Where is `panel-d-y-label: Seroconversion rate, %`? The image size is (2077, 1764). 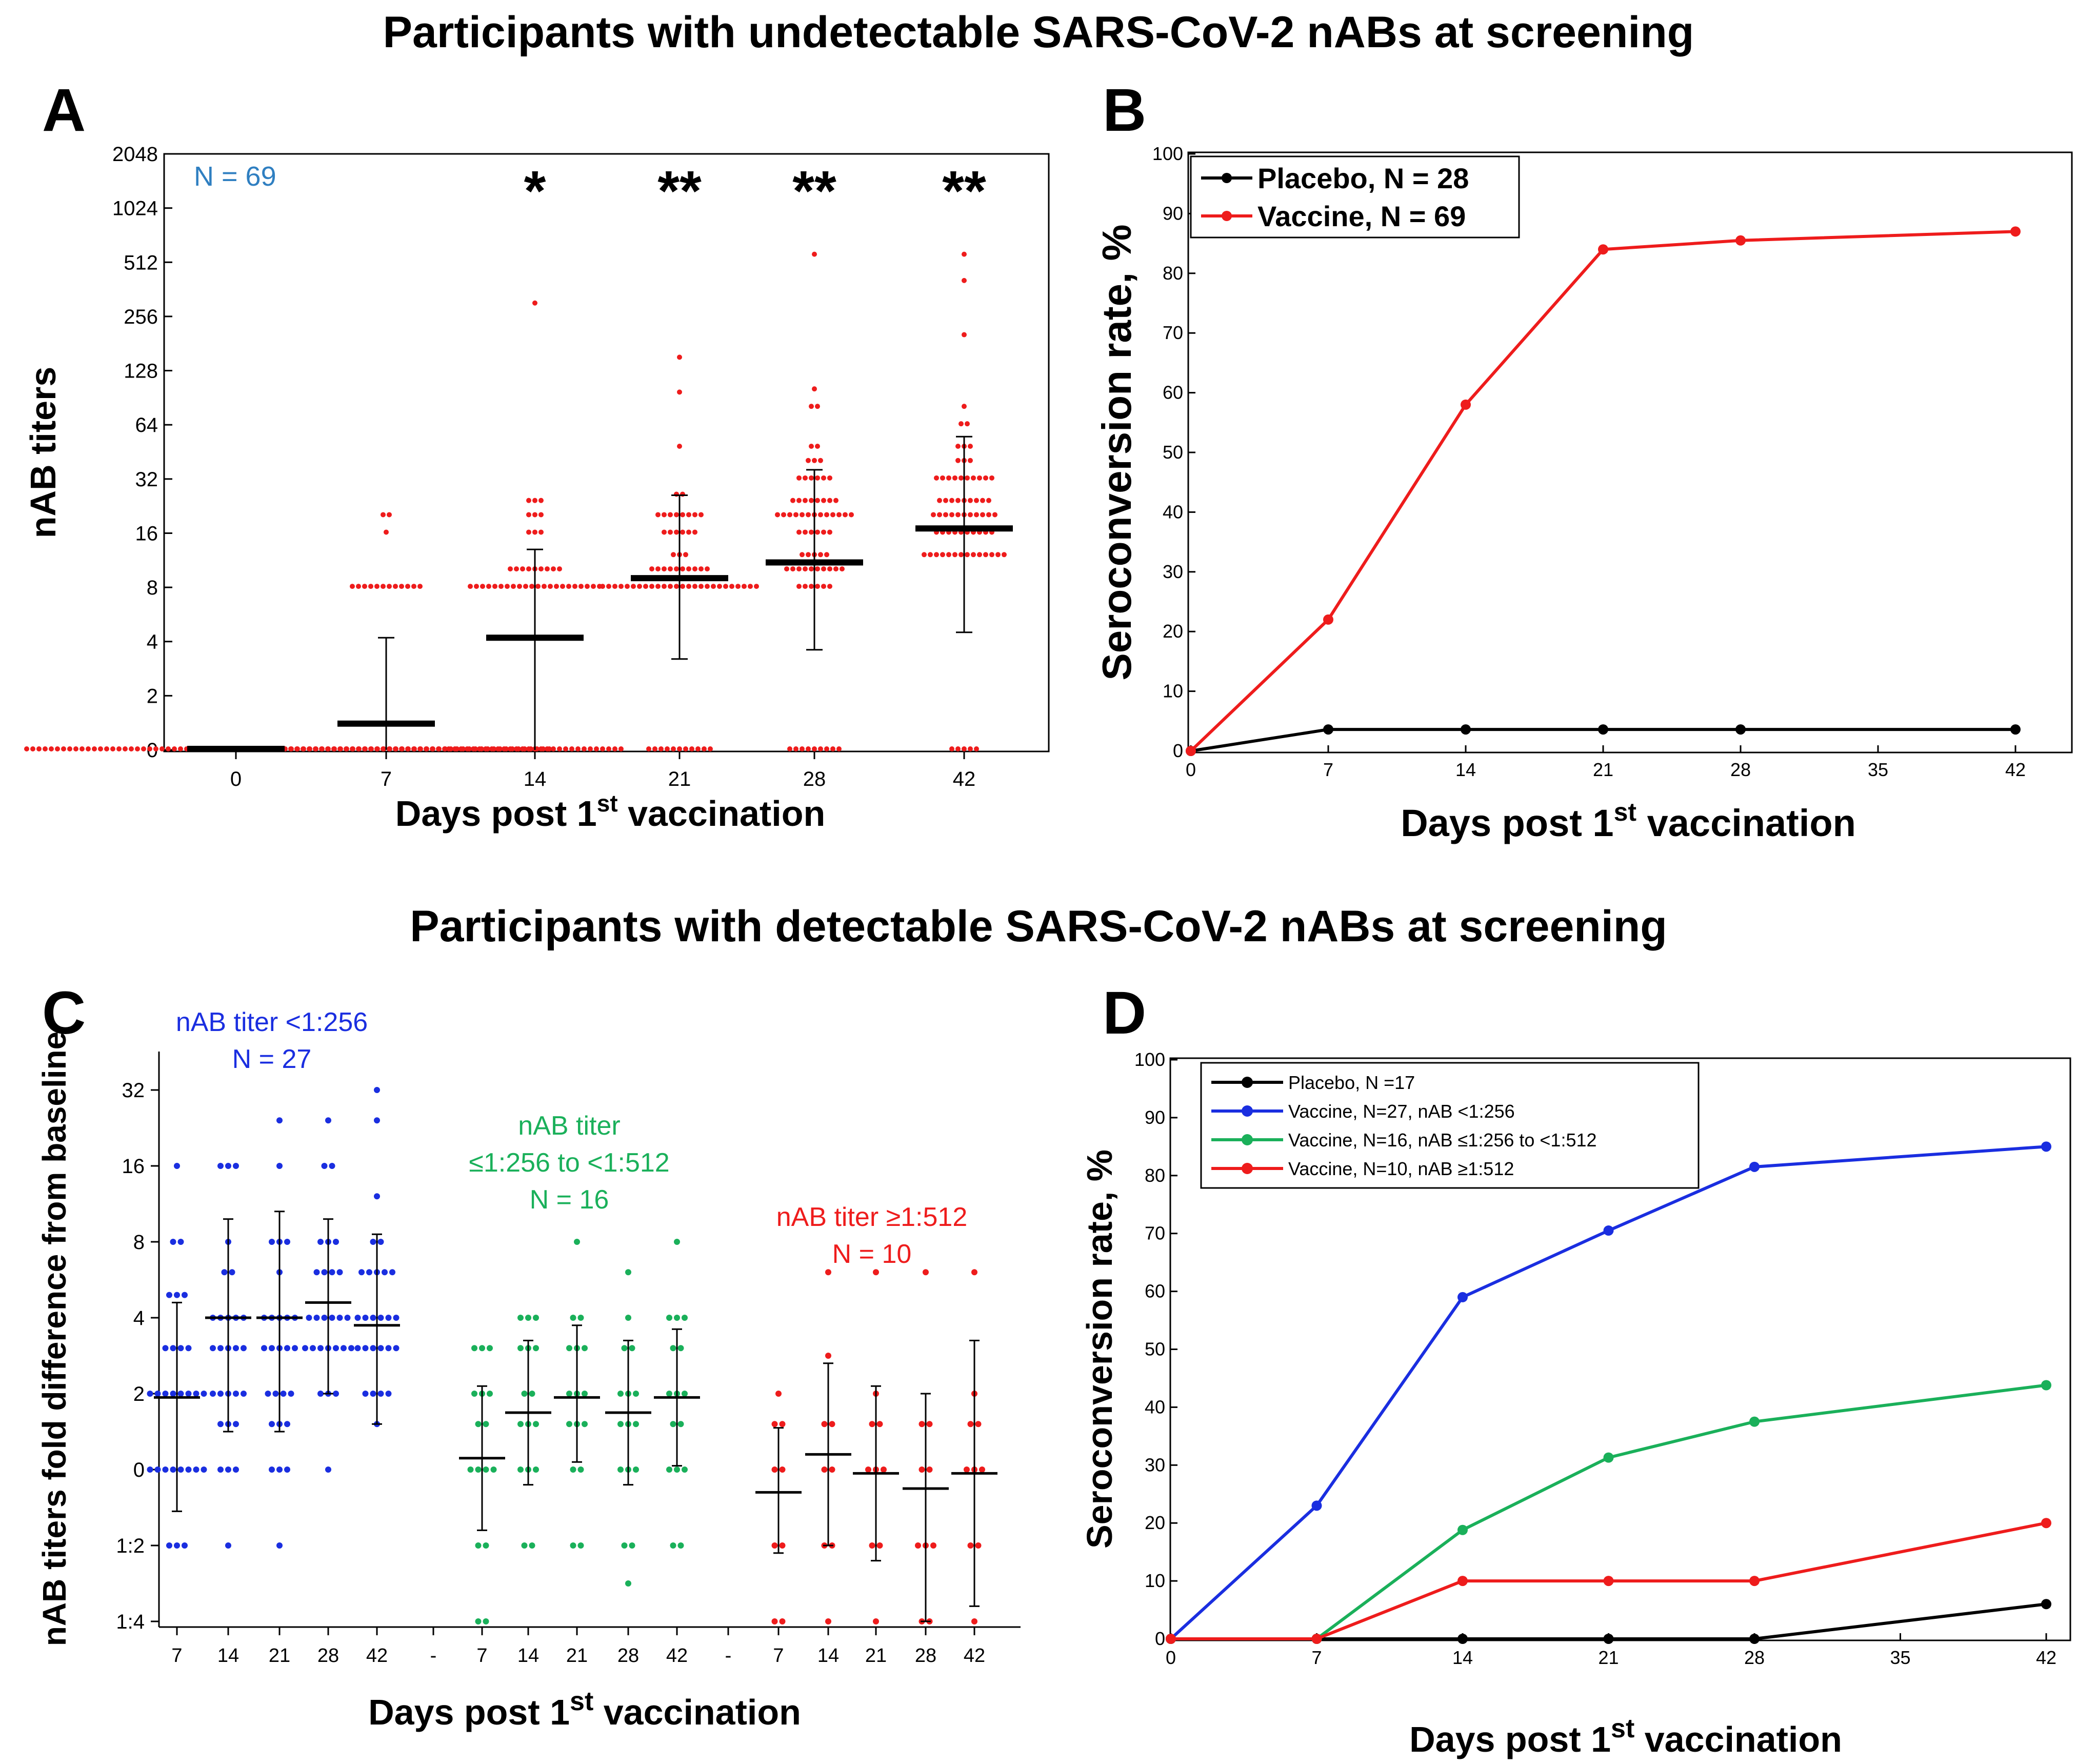 panel-d-y-label: Seroconversion rate, % is located at coordinates (1100, 1349).